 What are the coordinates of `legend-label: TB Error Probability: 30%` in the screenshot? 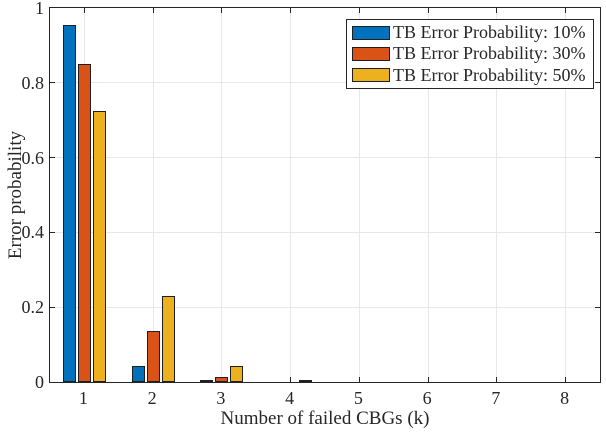 It's located at (489, 53).